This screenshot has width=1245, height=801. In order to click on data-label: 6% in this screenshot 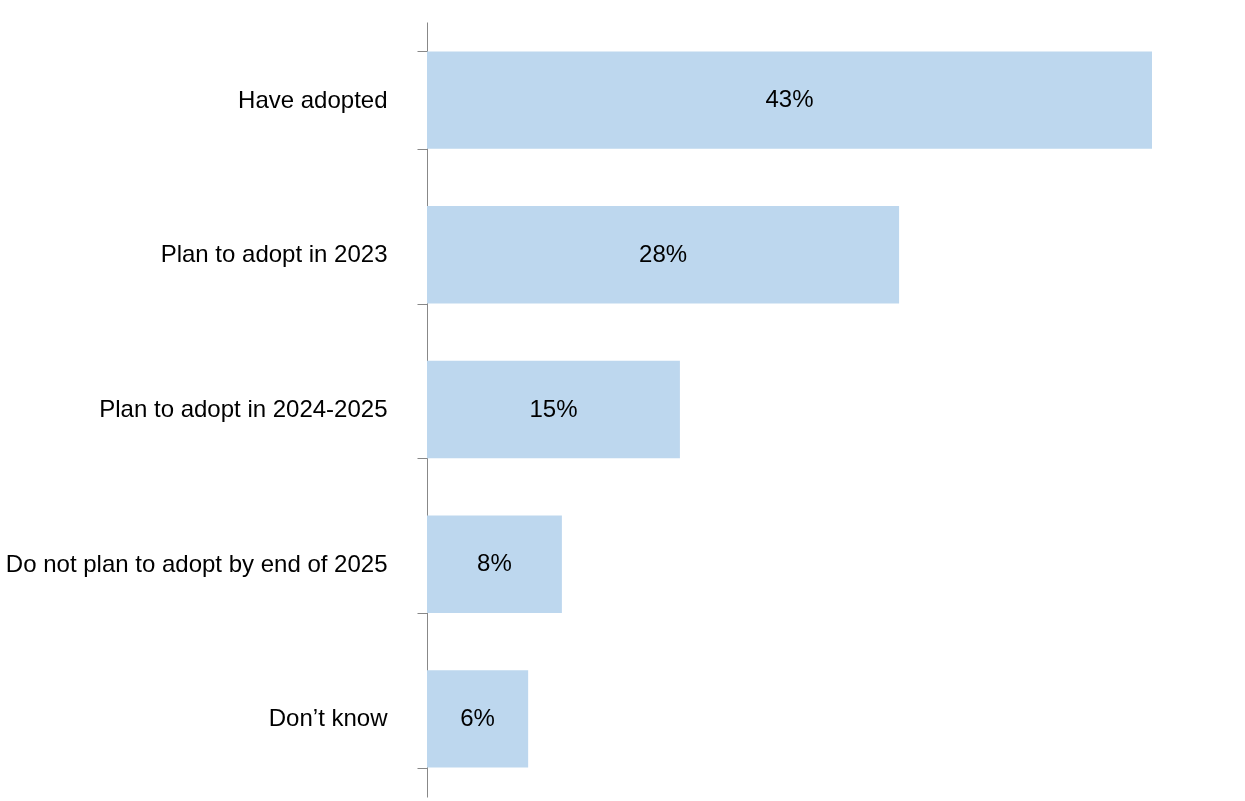, I will do `click(477, 717)`.